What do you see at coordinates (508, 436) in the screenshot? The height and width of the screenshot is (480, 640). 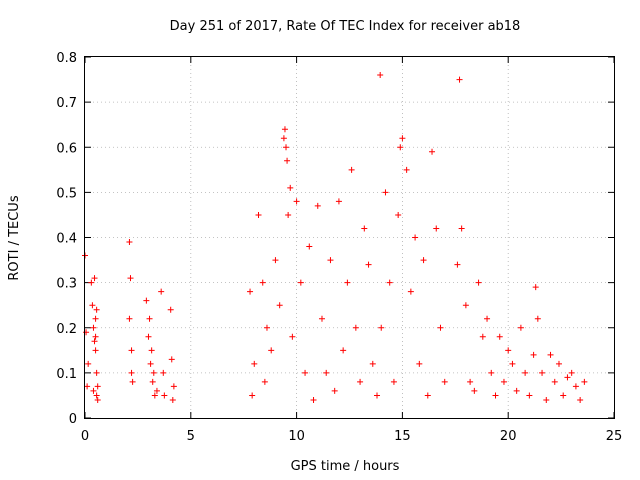 I see `x-tick-label: 20` at bounding box center [508, 436].